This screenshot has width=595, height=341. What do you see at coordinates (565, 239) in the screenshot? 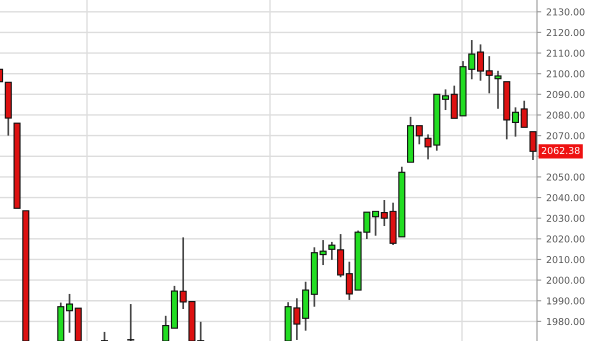
I see `y-tick-label: 2020.00` at bounding box center [565, 239].